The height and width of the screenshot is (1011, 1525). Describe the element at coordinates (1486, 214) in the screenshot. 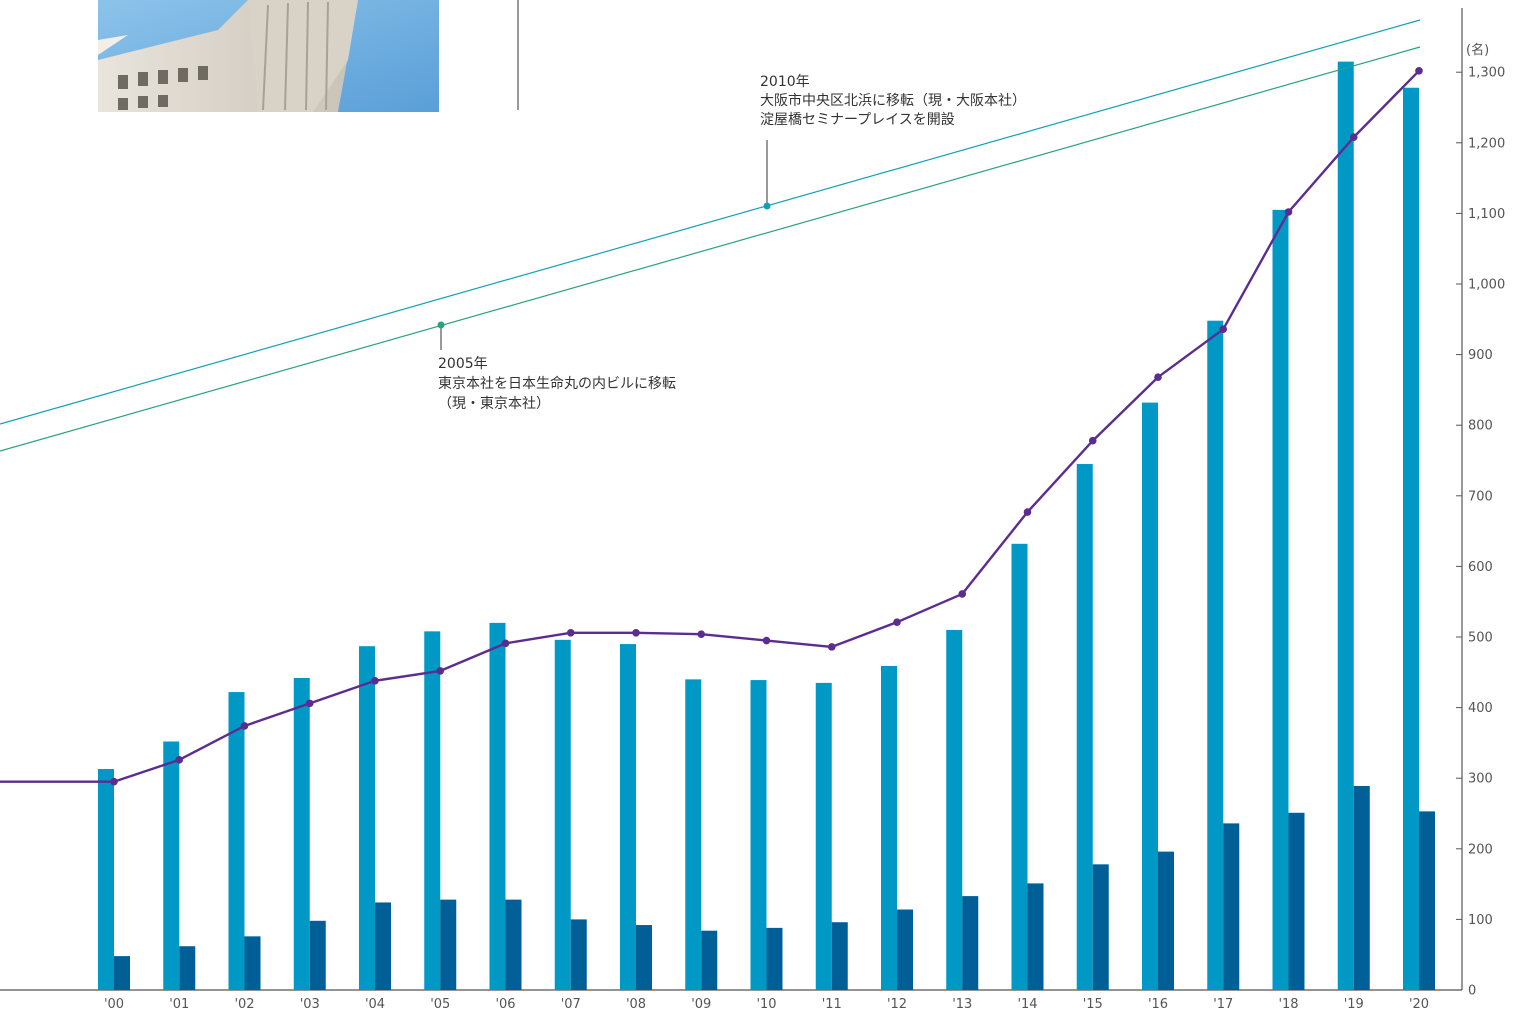

I see `y-tick-label: 1,100` at that location.